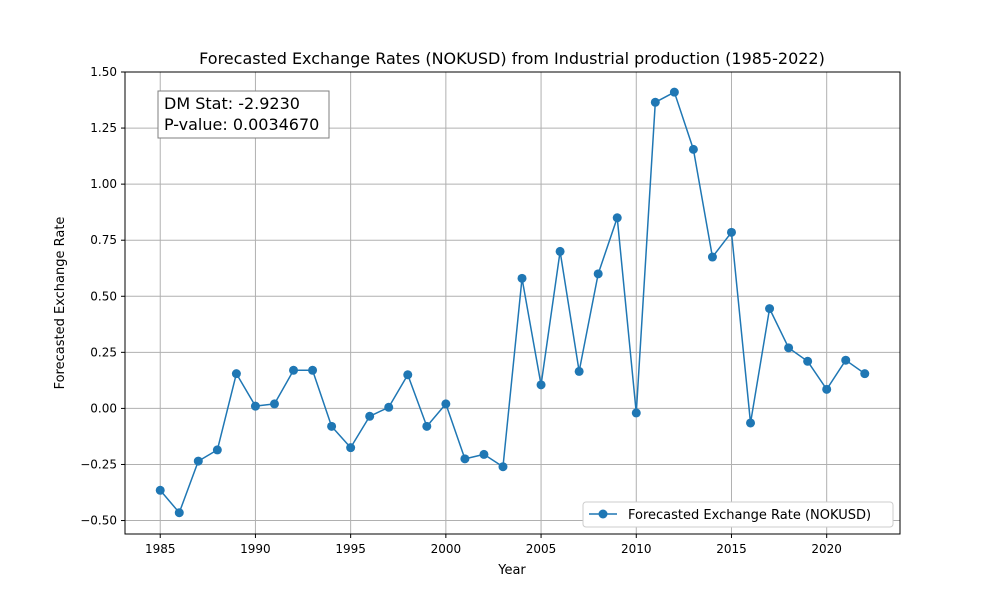 This screenshot has width=1000, height=600. I want to click on x-tick-label: 1985, so click(160, 549).